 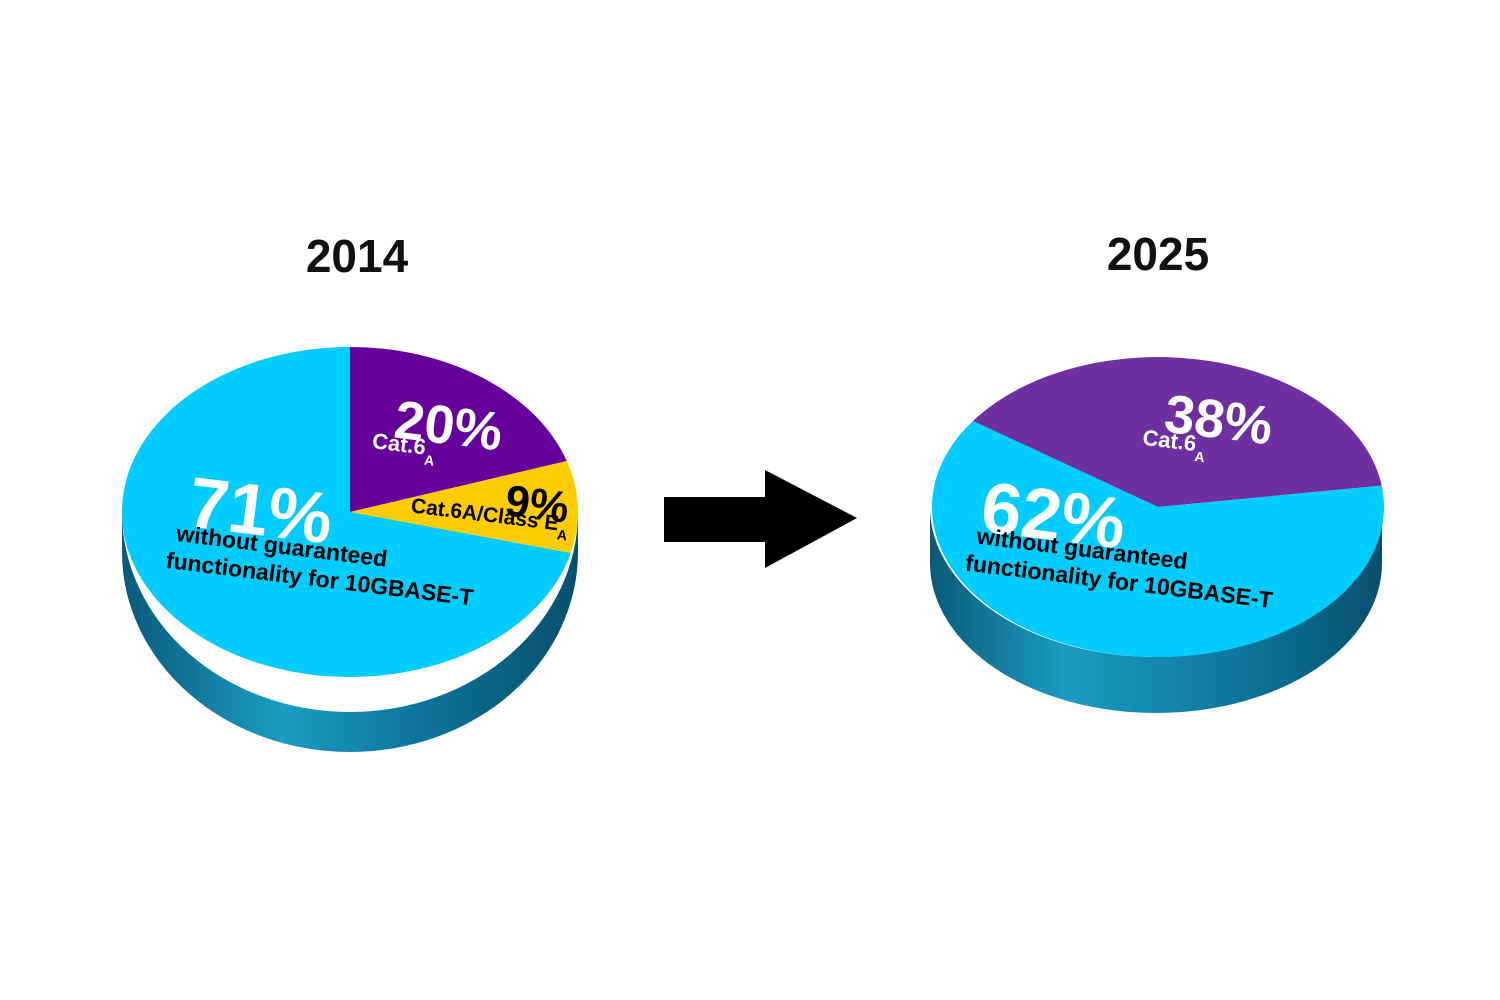 I want to click on pie-side-2014, so click(x=350, y=632).